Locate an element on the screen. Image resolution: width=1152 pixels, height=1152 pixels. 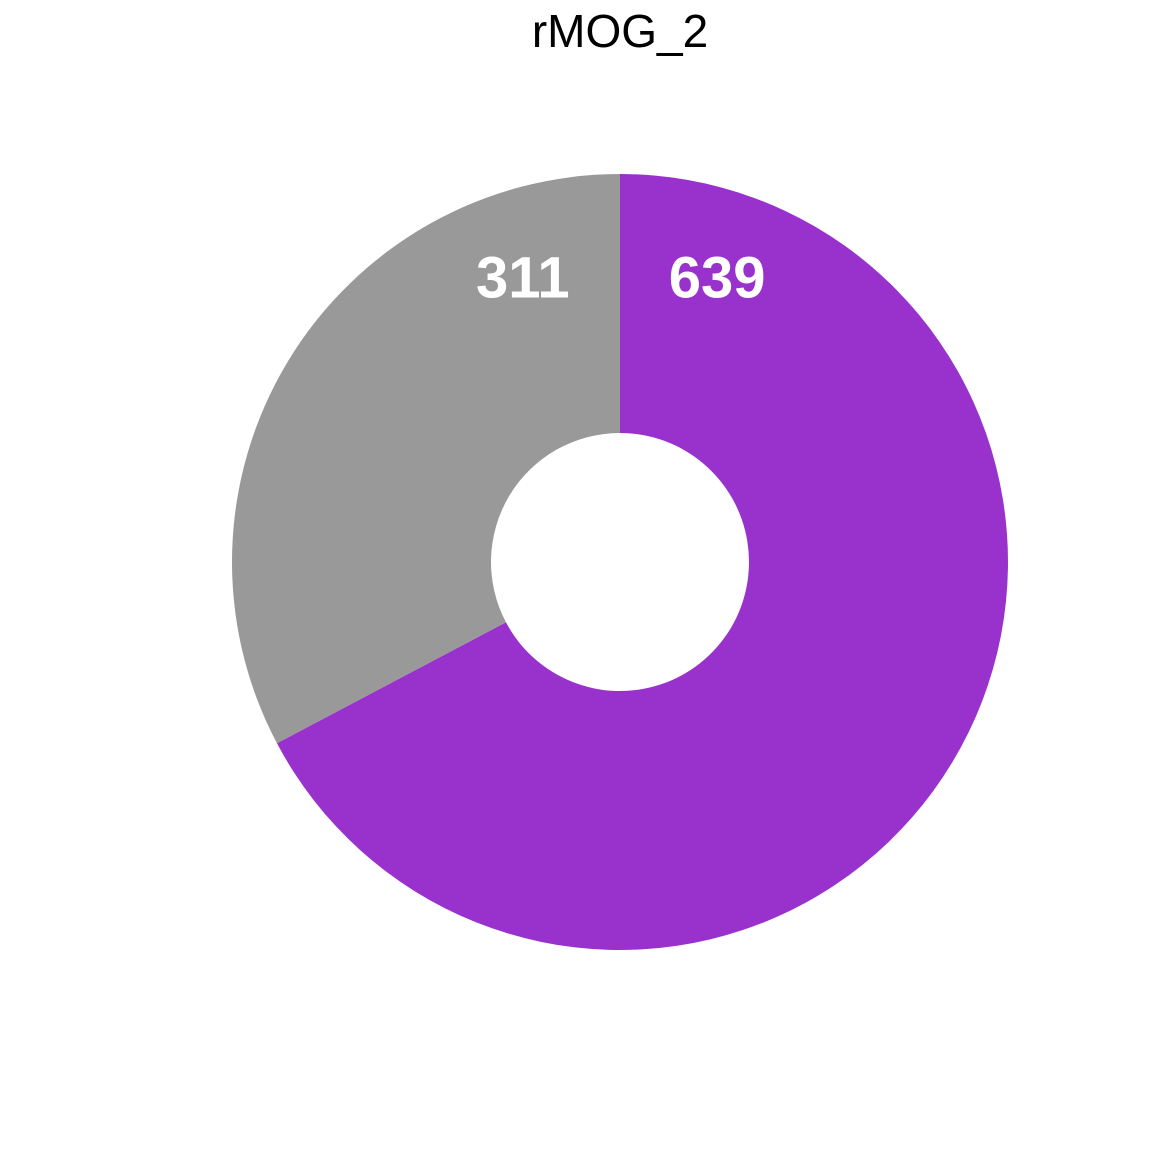
chart-title: rMOG_2 is located at coordinates (620, 31).